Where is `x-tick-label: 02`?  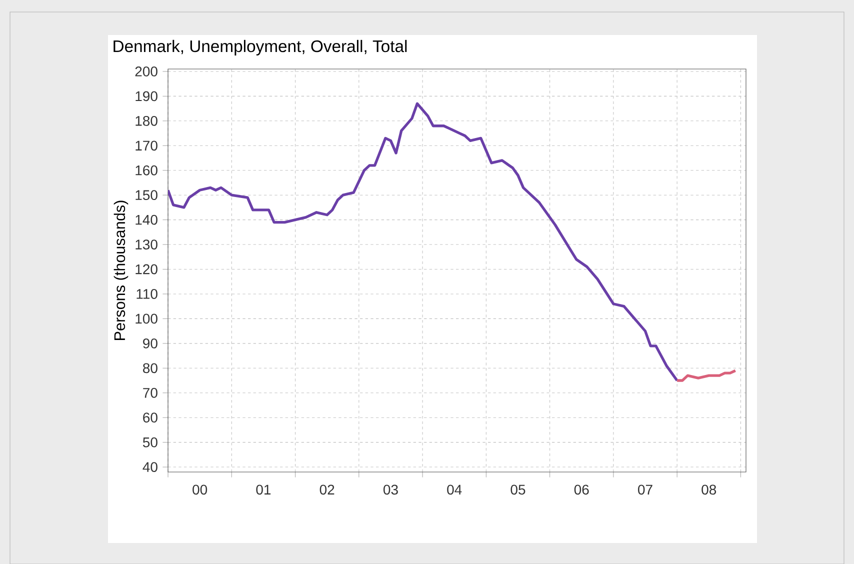
x-tick-label: 02 is located at coordinates (327, 489).